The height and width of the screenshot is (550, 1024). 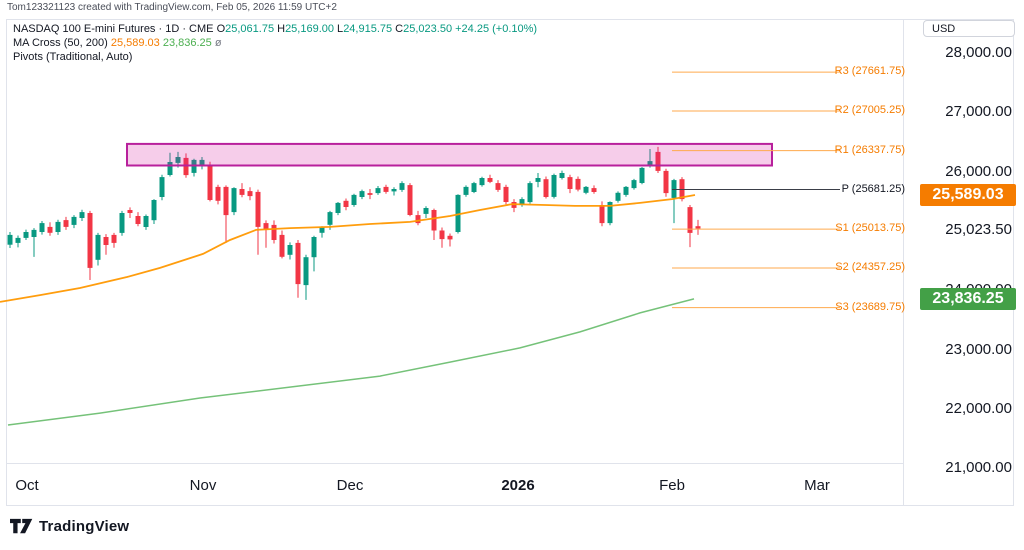 What do you see at coordinates (398, 29) in the screenshot?
I see `ohlc-letter: C` at bounding box center [398, 29].